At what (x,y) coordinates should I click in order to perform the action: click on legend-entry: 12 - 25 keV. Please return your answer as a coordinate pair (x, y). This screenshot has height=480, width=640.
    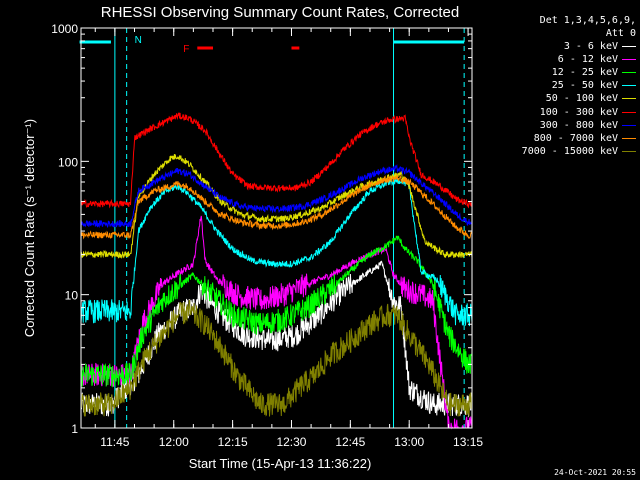
    Looking at the image, I should click on (557, 72).